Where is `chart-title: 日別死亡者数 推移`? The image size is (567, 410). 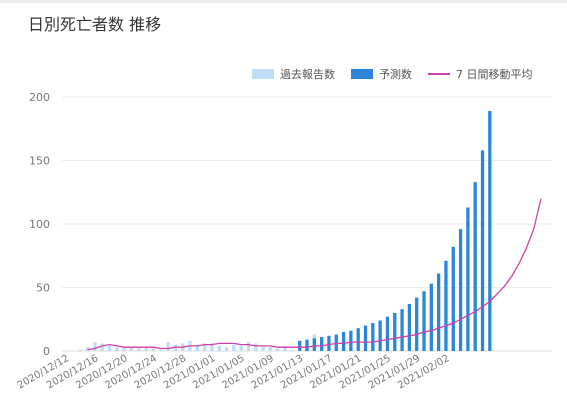 chart-title: 日別死亡者数 推移 is located at coordinates (95, 24).